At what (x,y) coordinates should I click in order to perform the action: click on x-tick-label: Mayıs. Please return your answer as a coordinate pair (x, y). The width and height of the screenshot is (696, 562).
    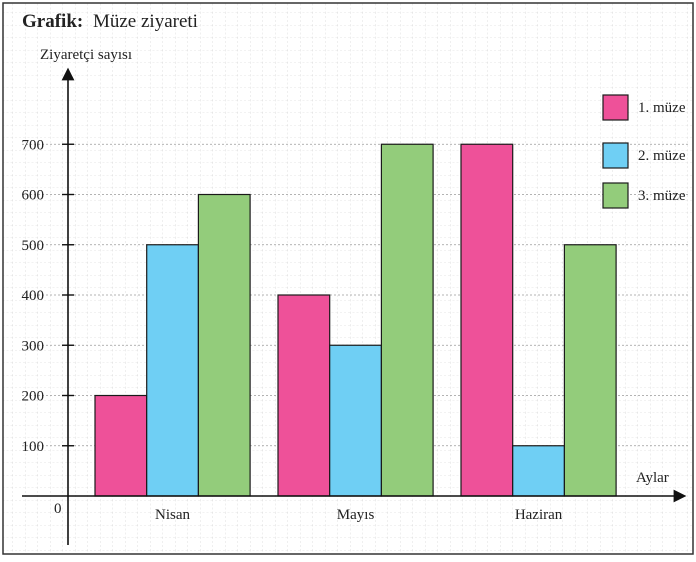
    Looking at the image, I should click on (356, 515).